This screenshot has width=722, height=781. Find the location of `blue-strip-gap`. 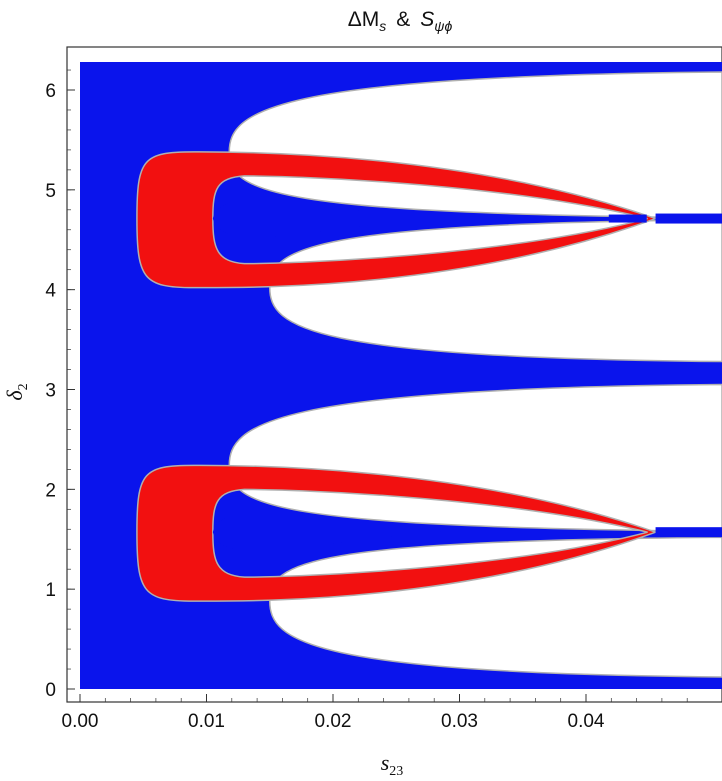

blue-strip-gap is located at coordinates (627, 218).